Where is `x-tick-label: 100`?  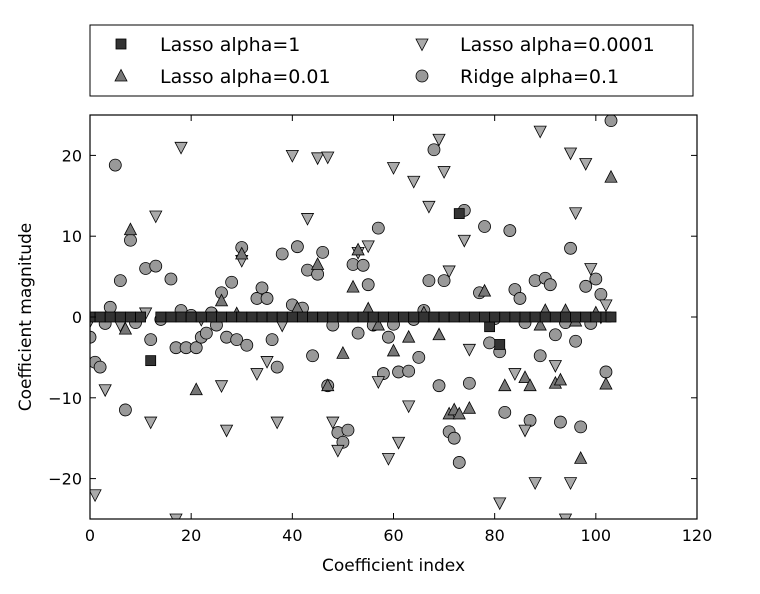 x-tick-label: 100 is located at coordinates (596, 535).